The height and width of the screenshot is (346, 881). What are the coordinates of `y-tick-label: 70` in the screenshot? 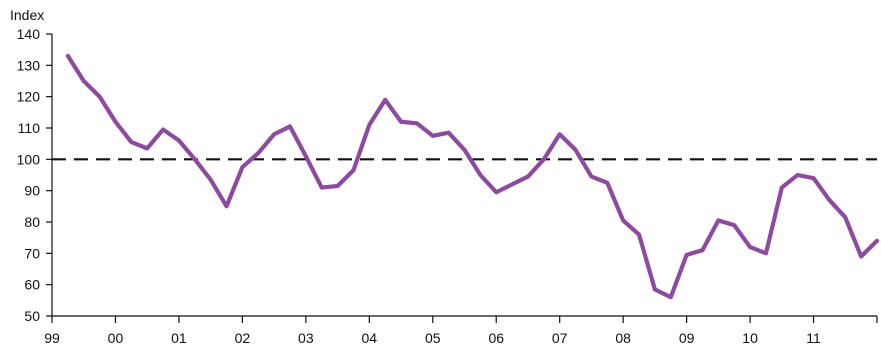 It's located at (32, 253).